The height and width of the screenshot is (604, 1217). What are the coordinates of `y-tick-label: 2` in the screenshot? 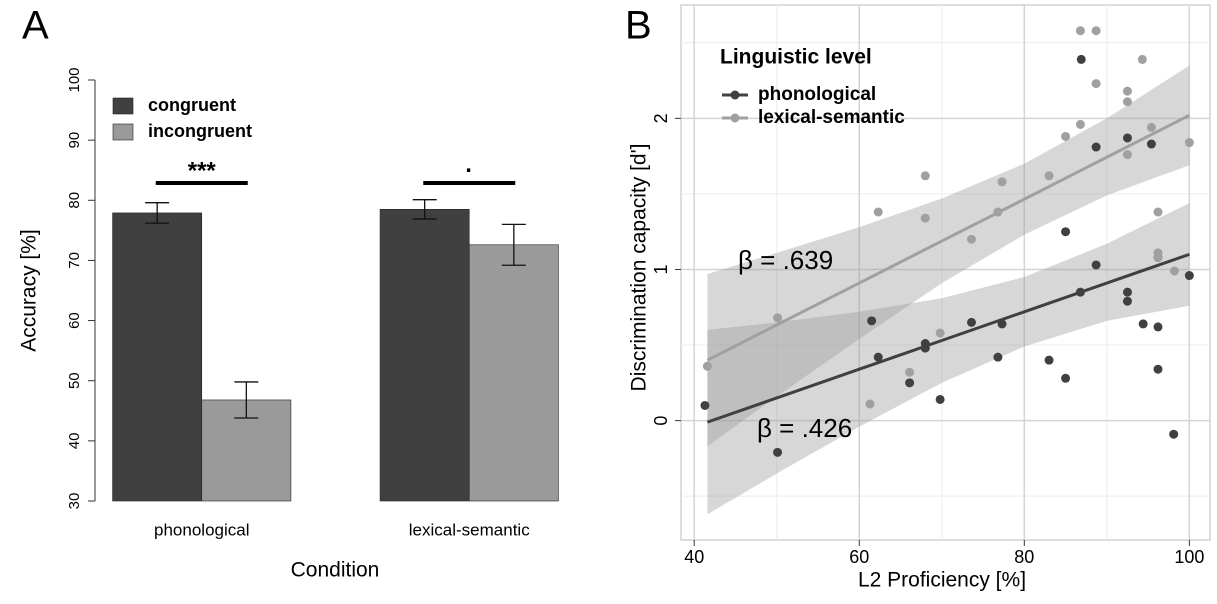 It's located at (661, 118).